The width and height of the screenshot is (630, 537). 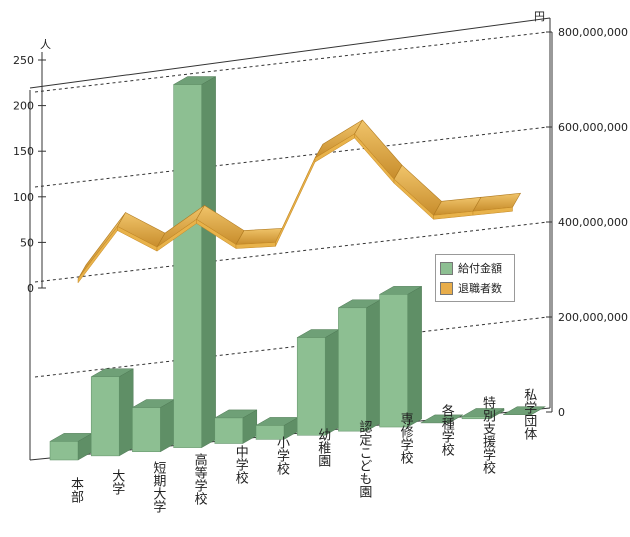 I want to click on left-axis-tick-label: 150, so click(x=23, y=151).